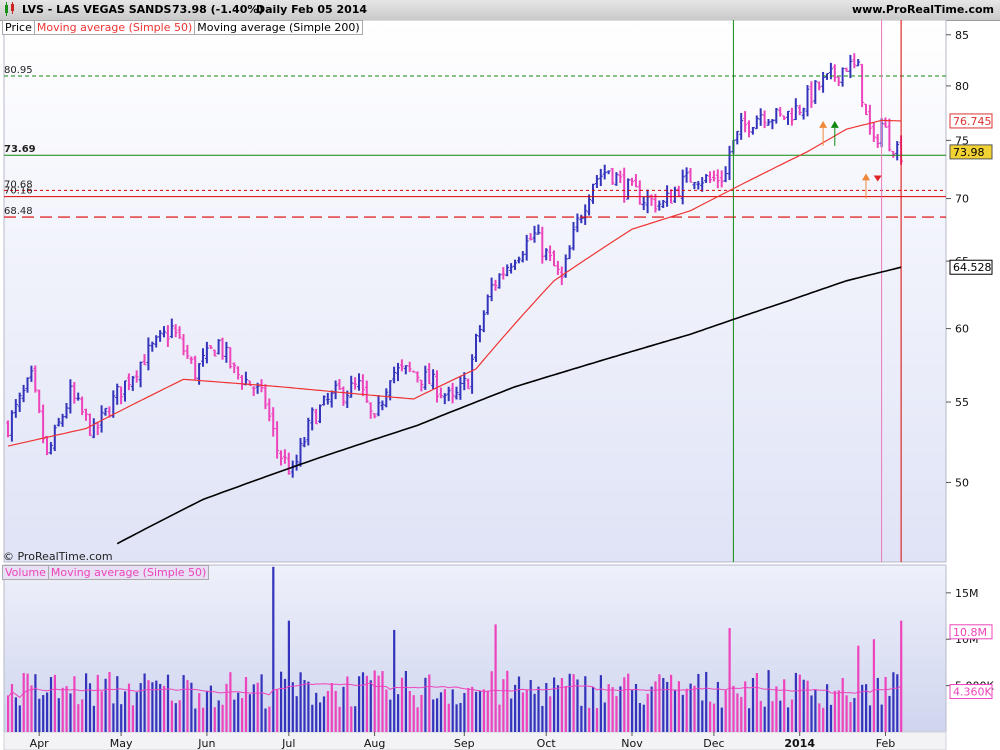 Image resolution: width=1000 pixels, height=750 pixels. I want to click on price-axis-label: 80, so click(962, 86).